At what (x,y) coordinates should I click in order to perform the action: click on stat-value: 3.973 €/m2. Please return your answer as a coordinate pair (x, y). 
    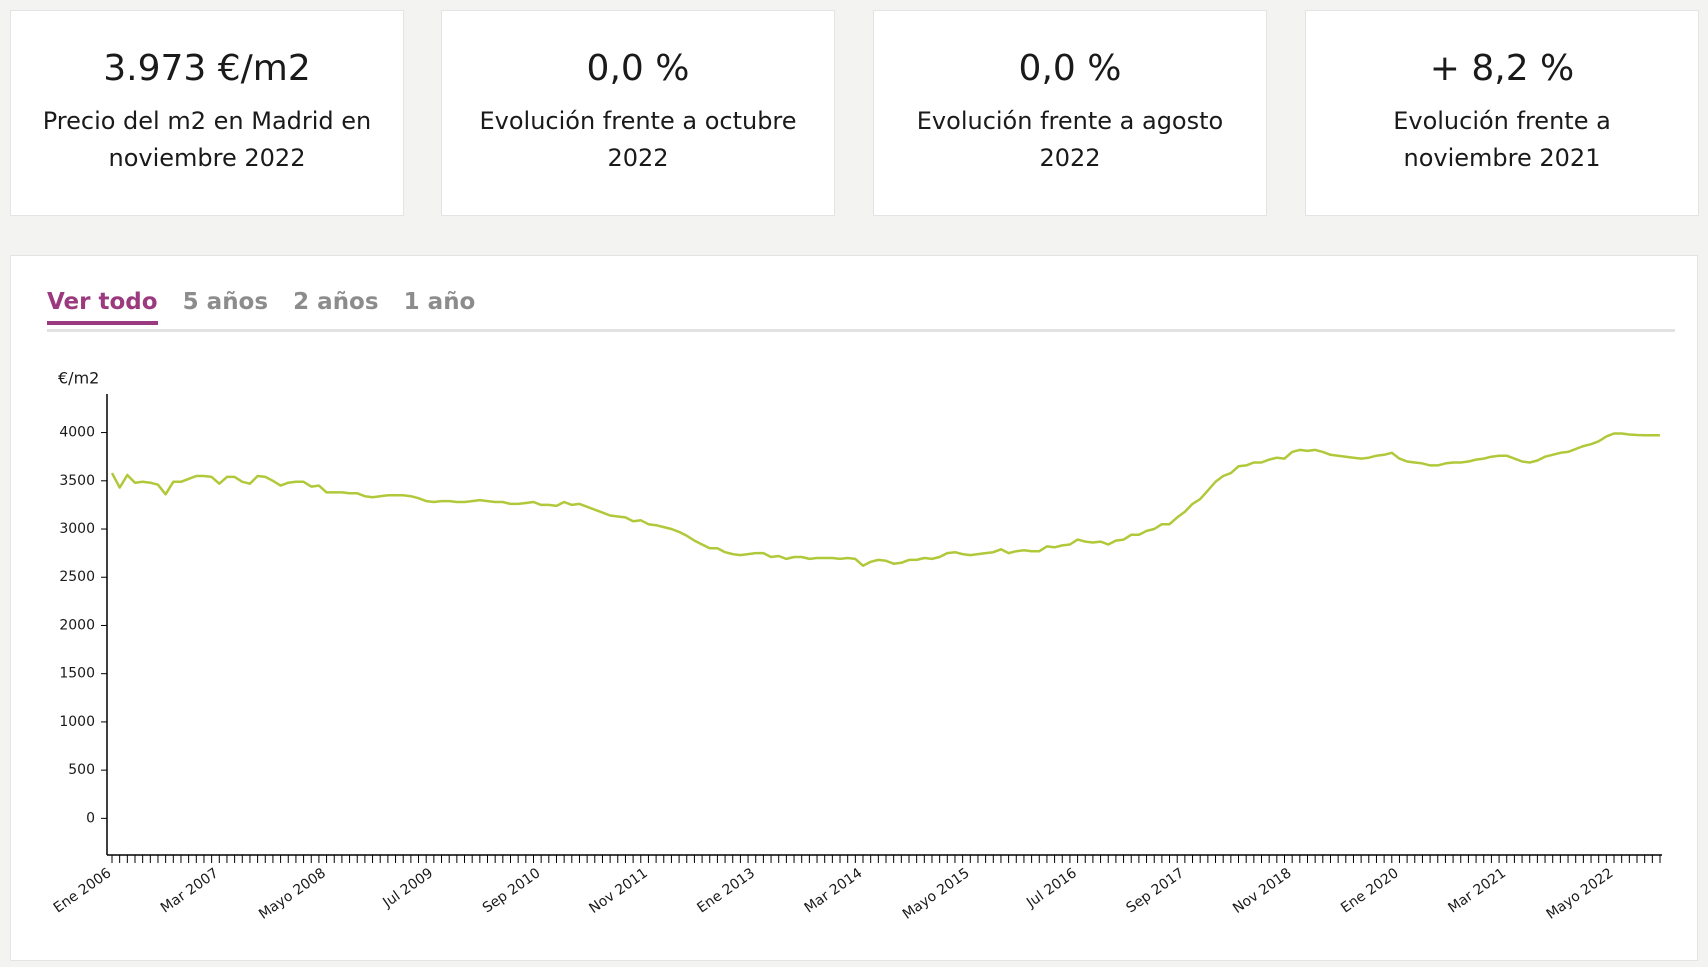
    Looking at the image, I should click on (207, 68).